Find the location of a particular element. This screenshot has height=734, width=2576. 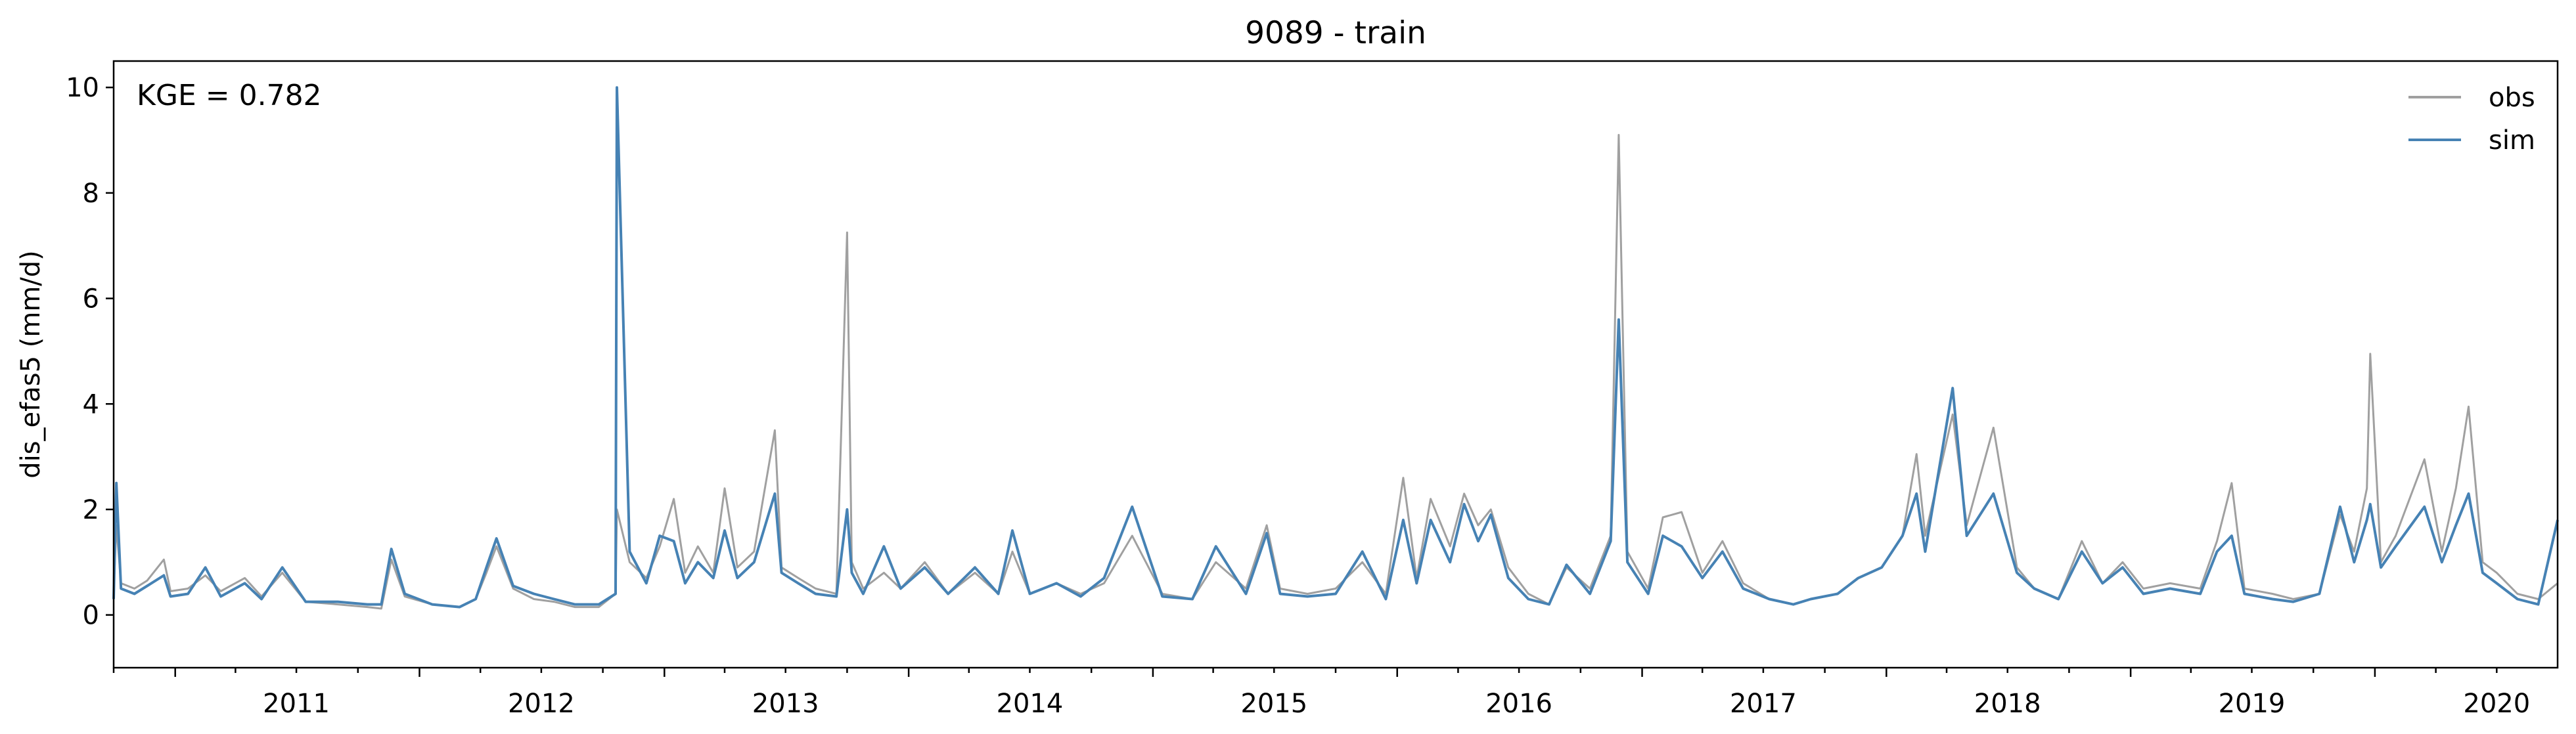

y-tick-label: 4 is located at coordinates (91, 404).